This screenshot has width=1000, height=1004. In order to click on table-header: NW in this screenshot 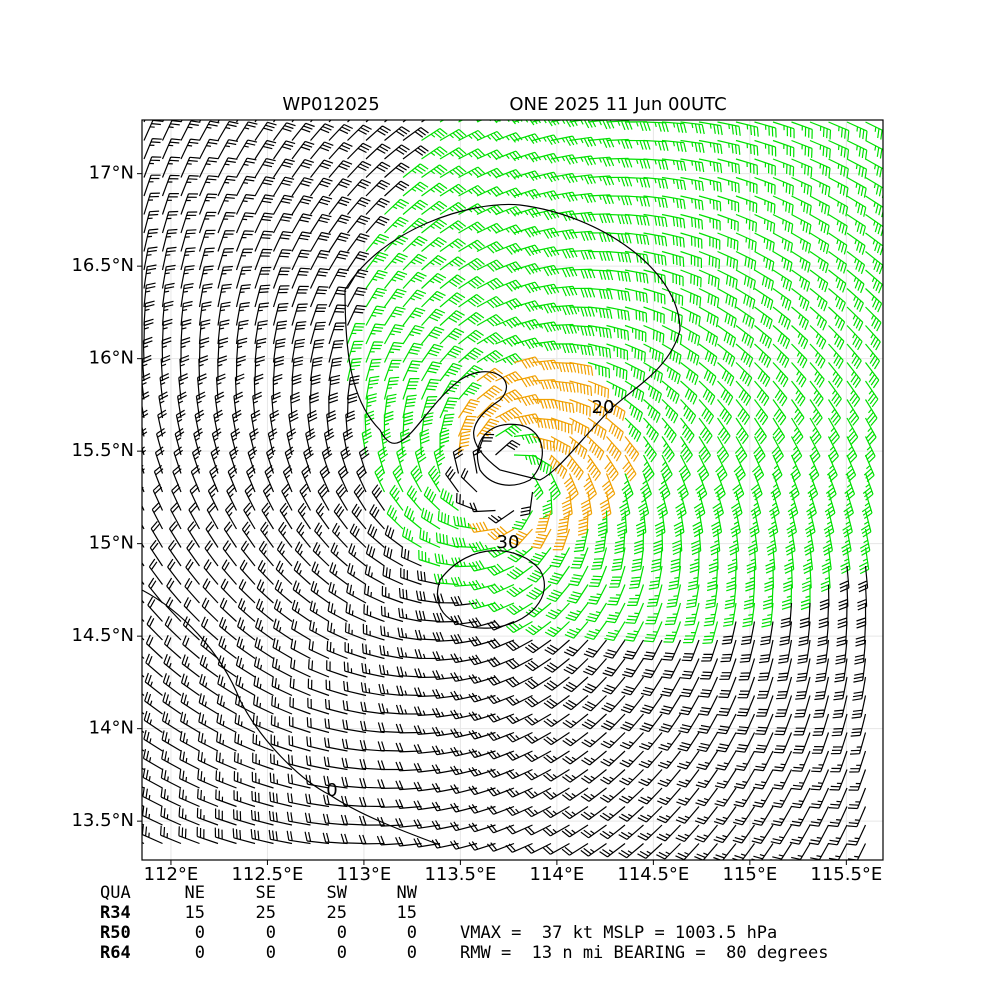, I will do `click(407, 893)`.